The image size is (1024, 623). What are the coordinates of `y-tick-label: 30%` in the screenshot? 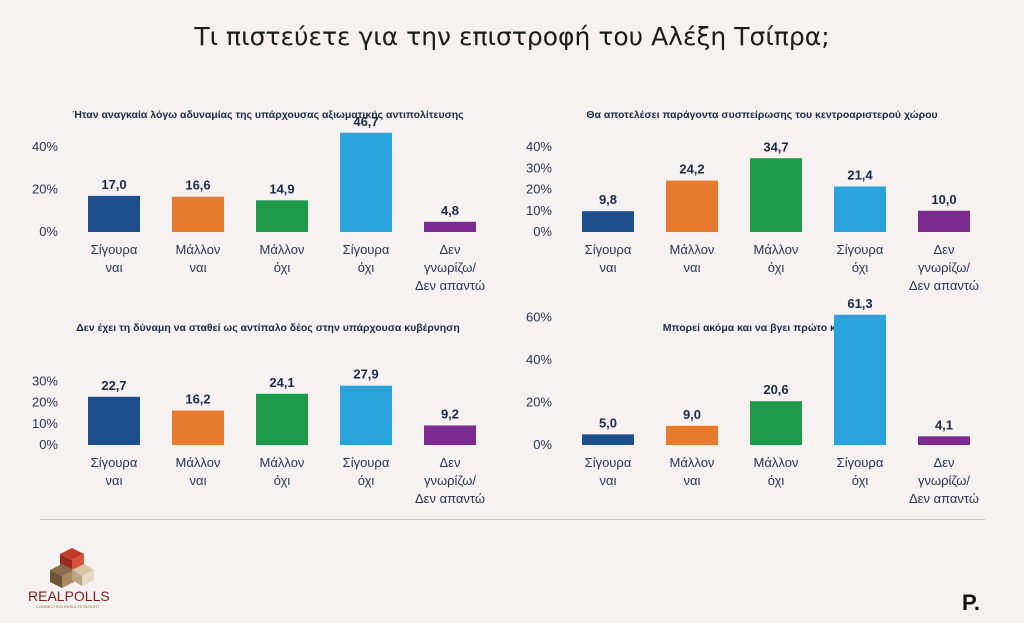 It's located at (45, 380).